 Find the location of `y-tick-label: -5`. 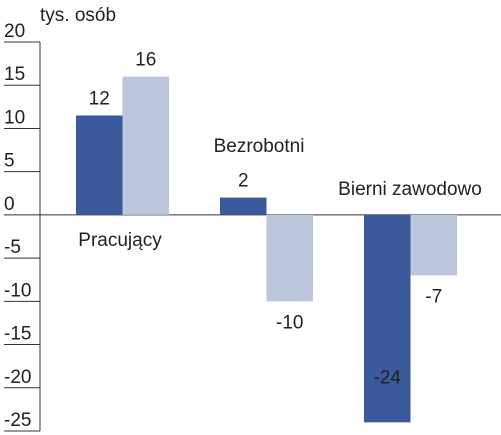

y-tick-label: -5 is located at coordinates (12, 247).